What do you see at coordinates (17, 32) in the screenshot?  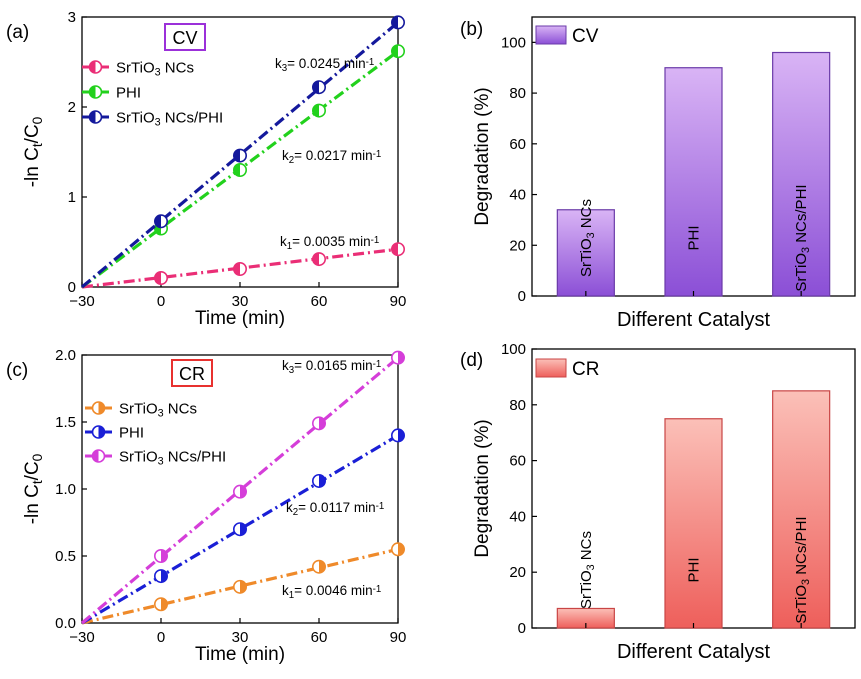 I see `panel-label: (a)` at bounding box center [17, 32].